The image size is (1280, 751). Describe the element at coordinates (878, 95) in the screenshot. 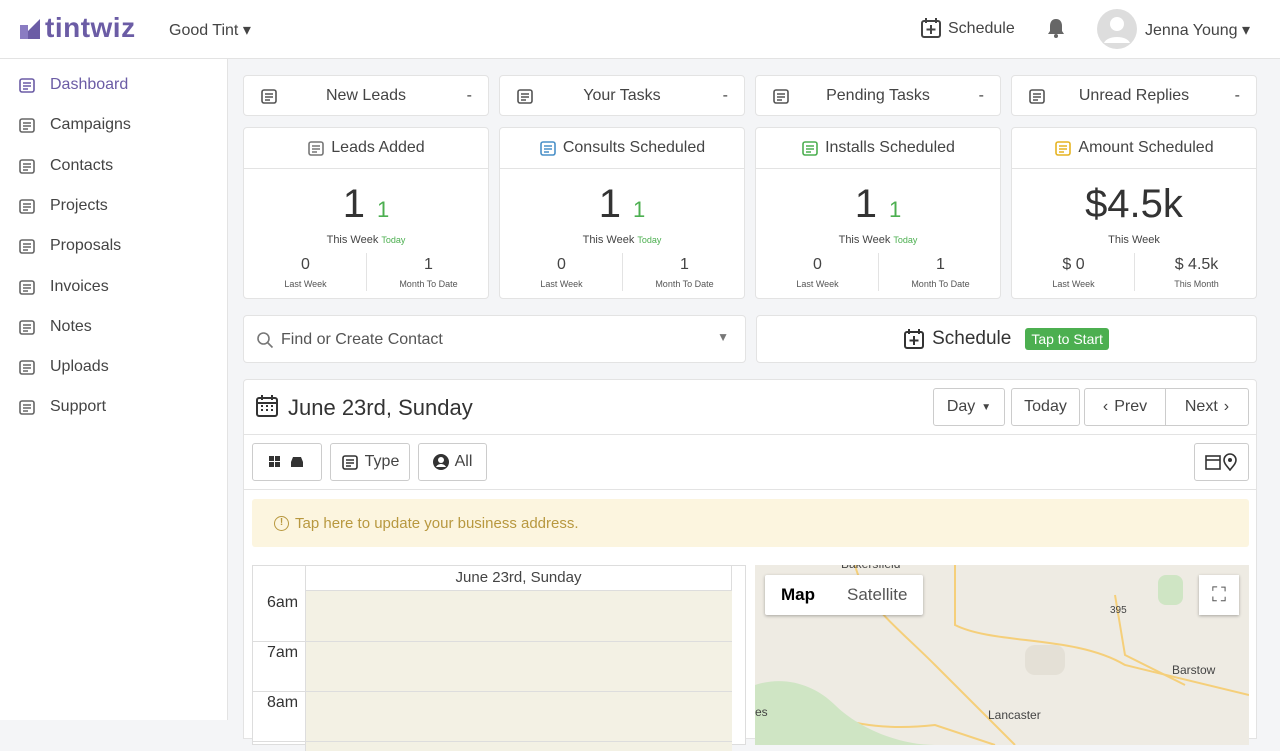

I see `quick-card: Pending Tasks -` at that location.